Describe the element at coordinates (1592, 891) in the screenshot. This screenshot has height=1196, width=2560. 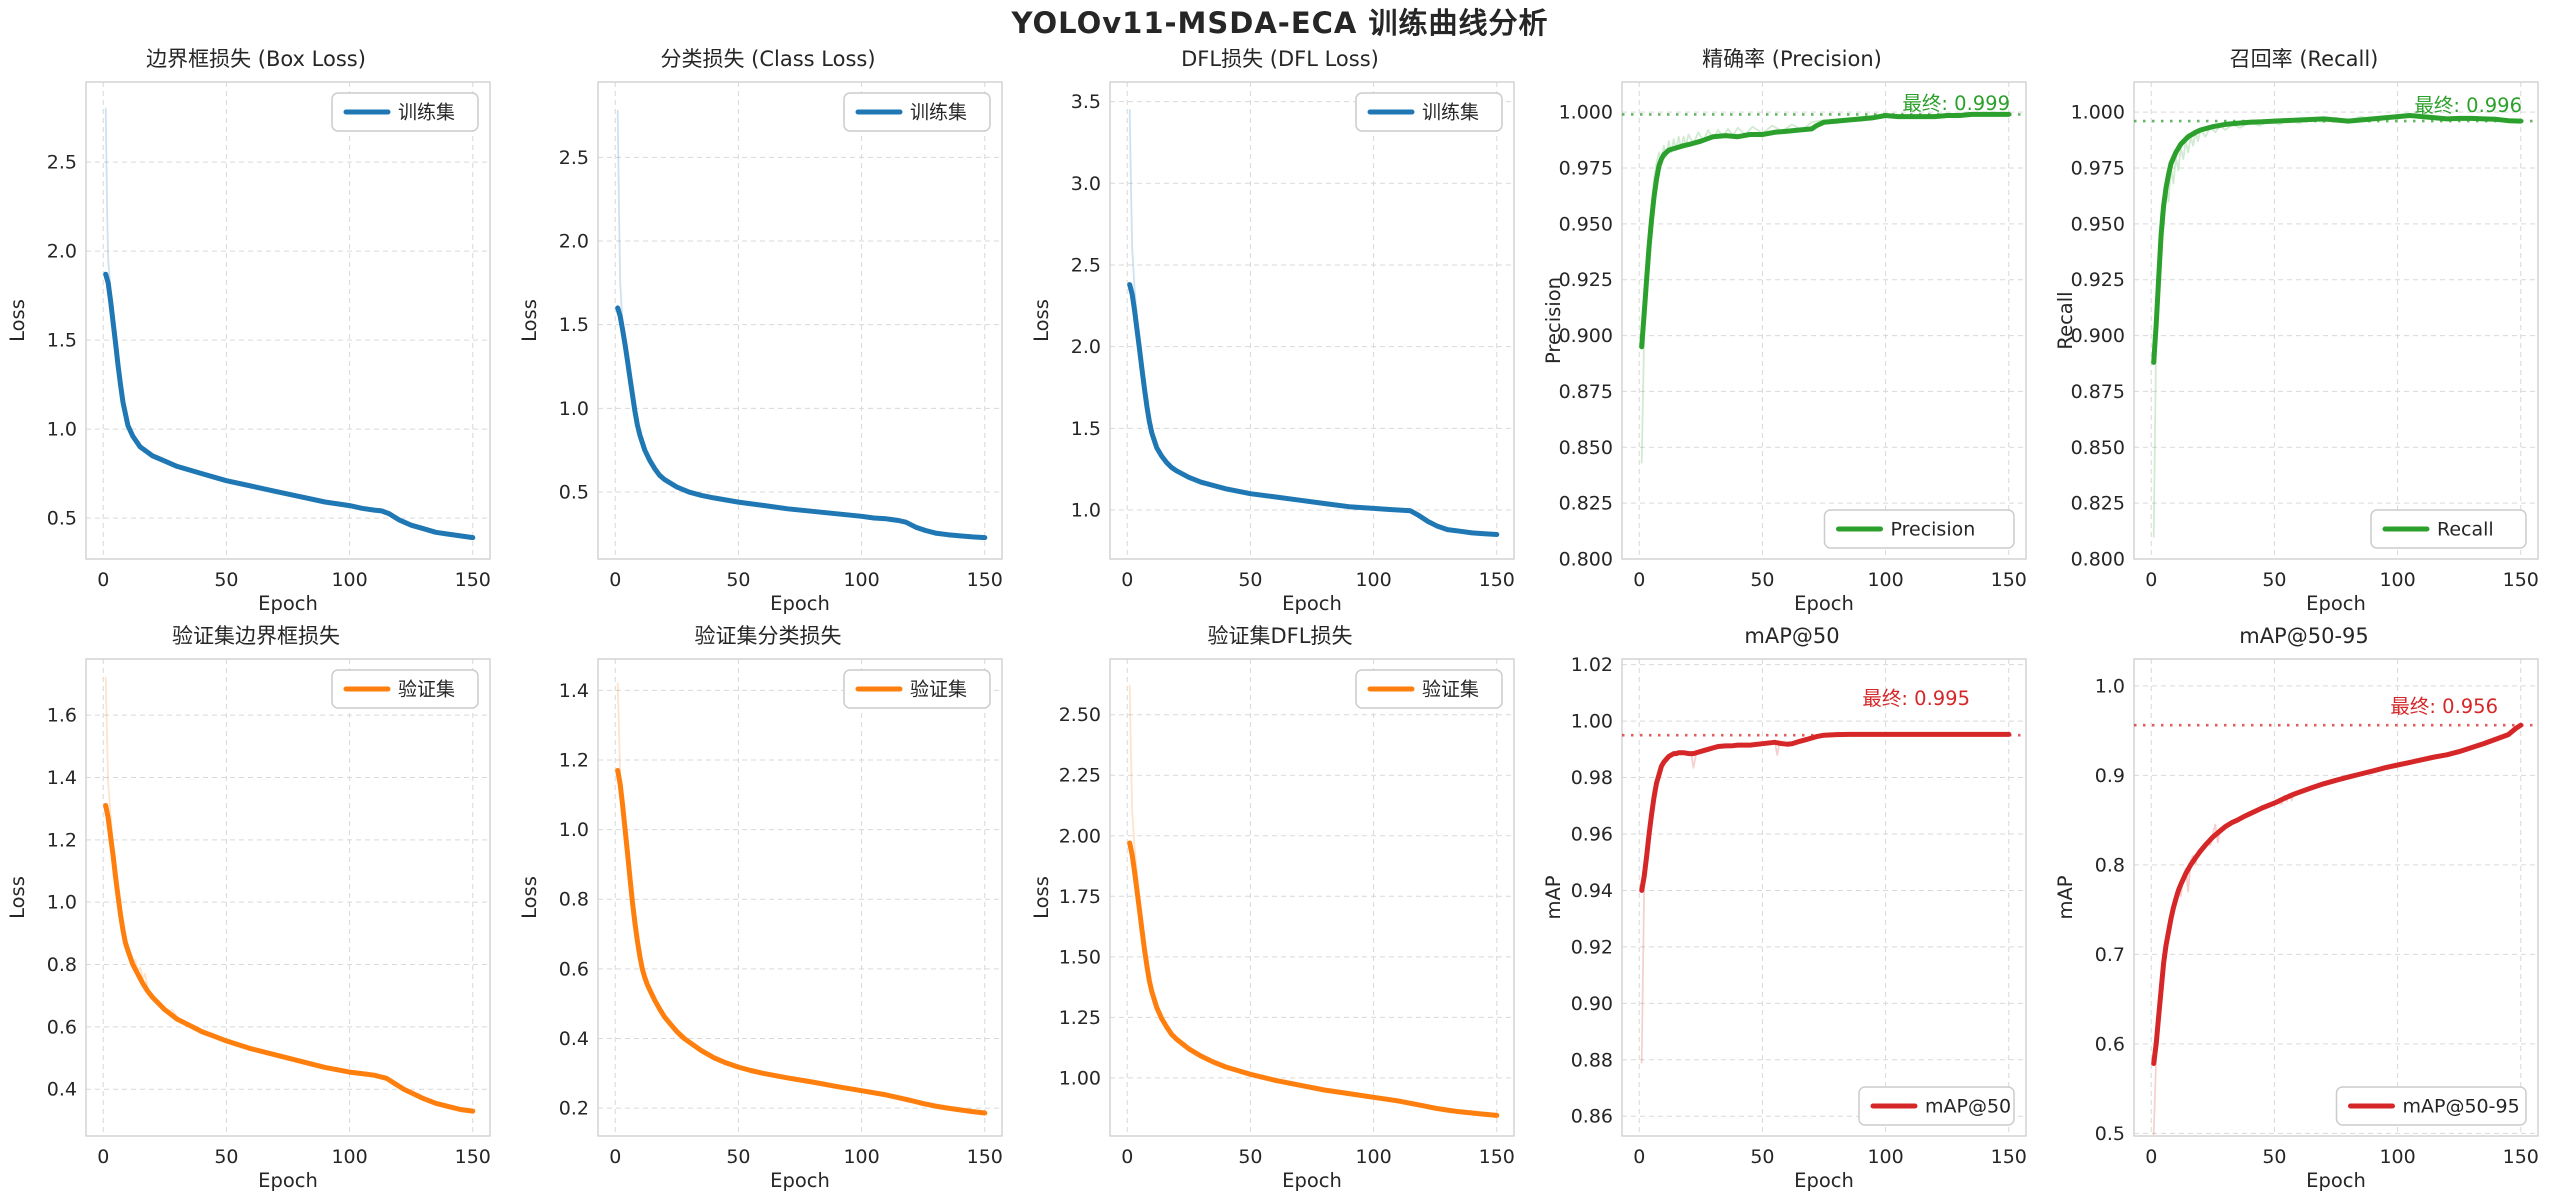
I see `svg-text: 0.94` at that location.